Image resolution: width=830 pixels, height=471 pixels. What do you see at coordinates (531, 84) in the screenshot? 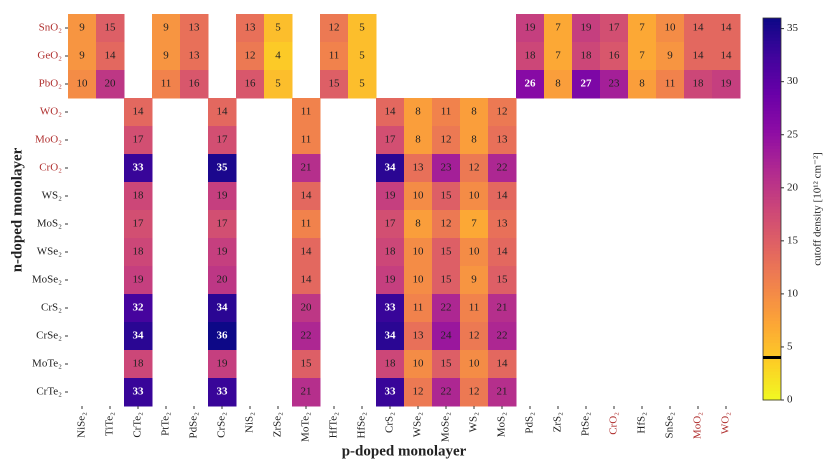
I see `cell-label: 26` at bounding box center [531, 84].